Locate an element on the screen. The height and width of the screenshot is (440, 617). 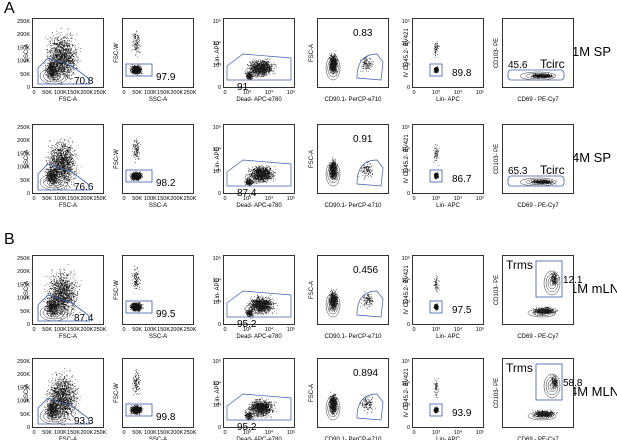
gate-percentage: 45.6 is located at coordinates (518, 65).